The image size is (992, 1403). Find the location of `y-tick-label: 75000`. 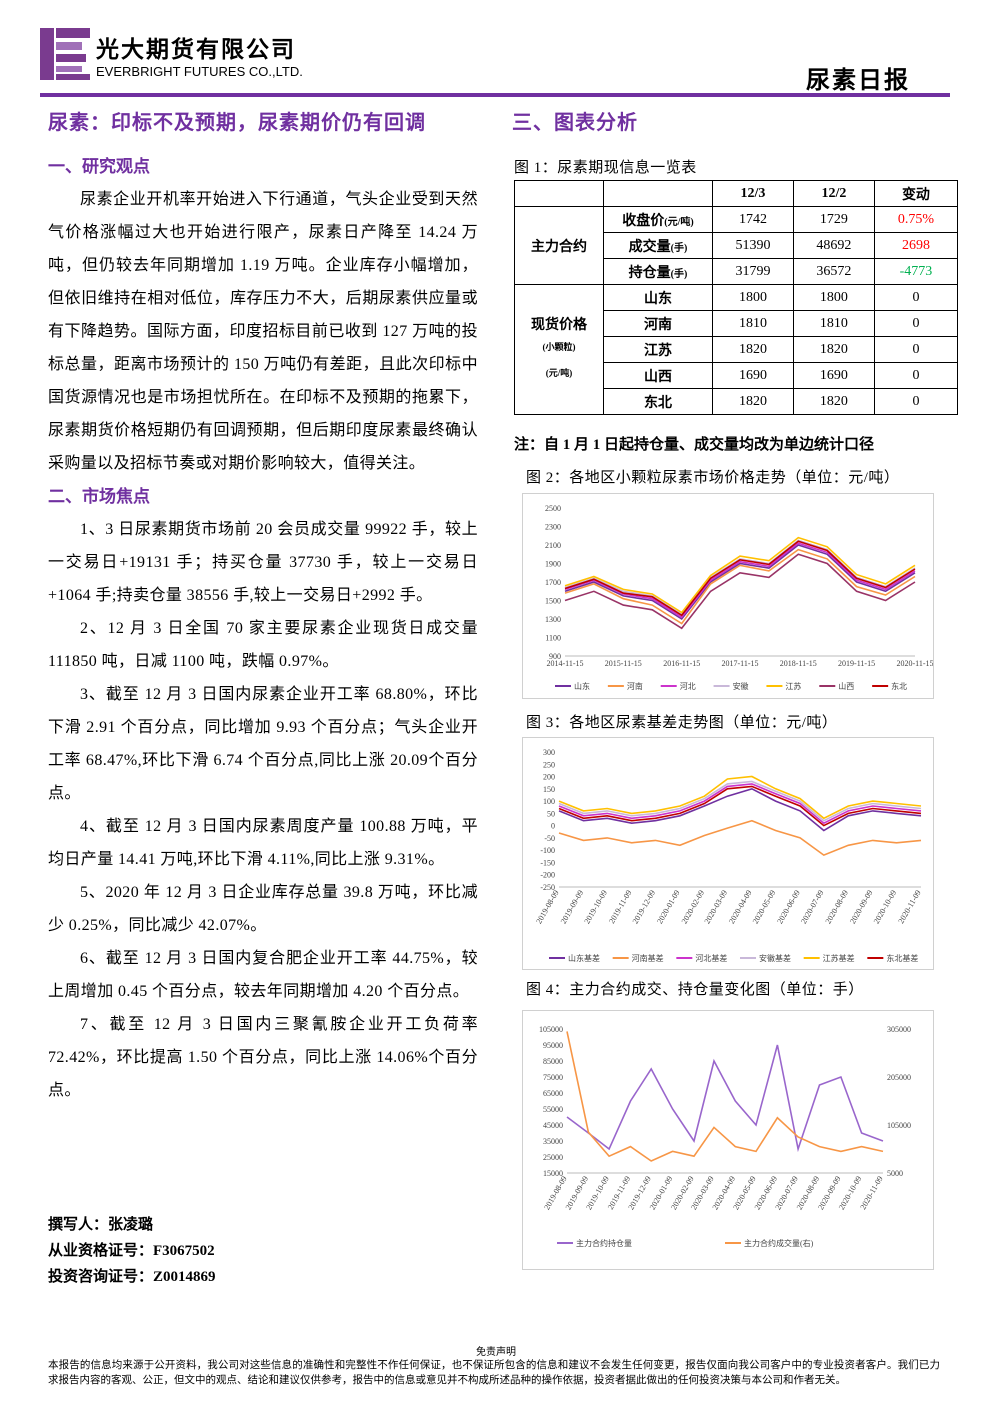

y-tick-label: 75000 is located at coordinates (553, 1077).